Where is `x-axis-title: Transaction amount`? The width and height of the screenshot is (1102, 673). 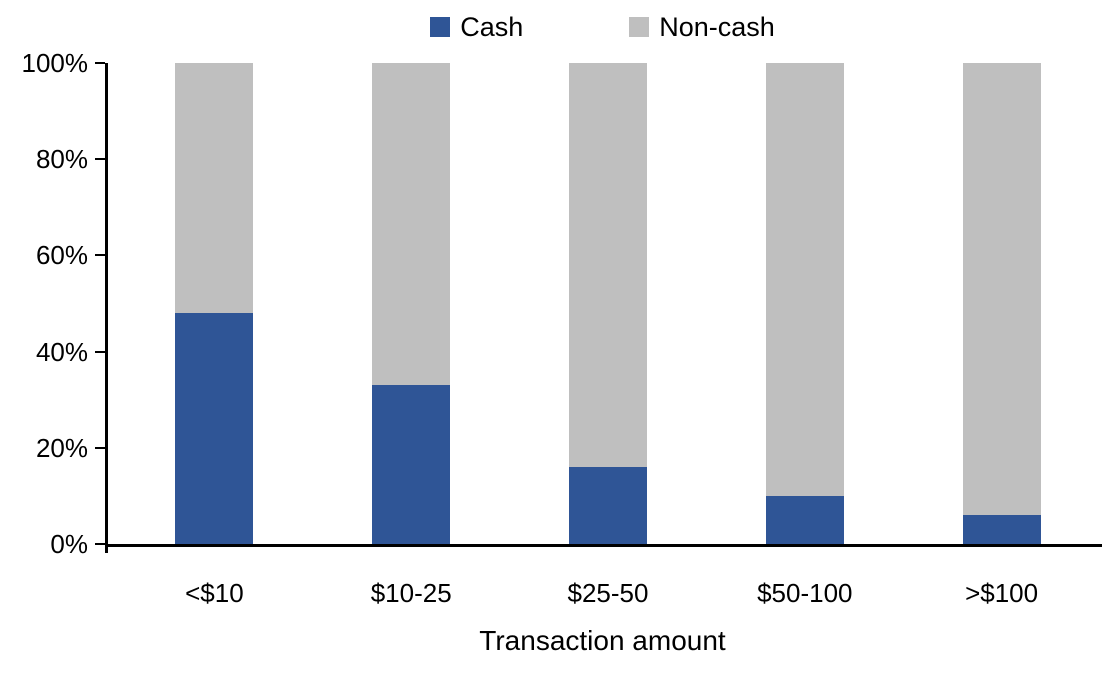
x-axis-title: Transaction amount is located at coordinates (602, 640).